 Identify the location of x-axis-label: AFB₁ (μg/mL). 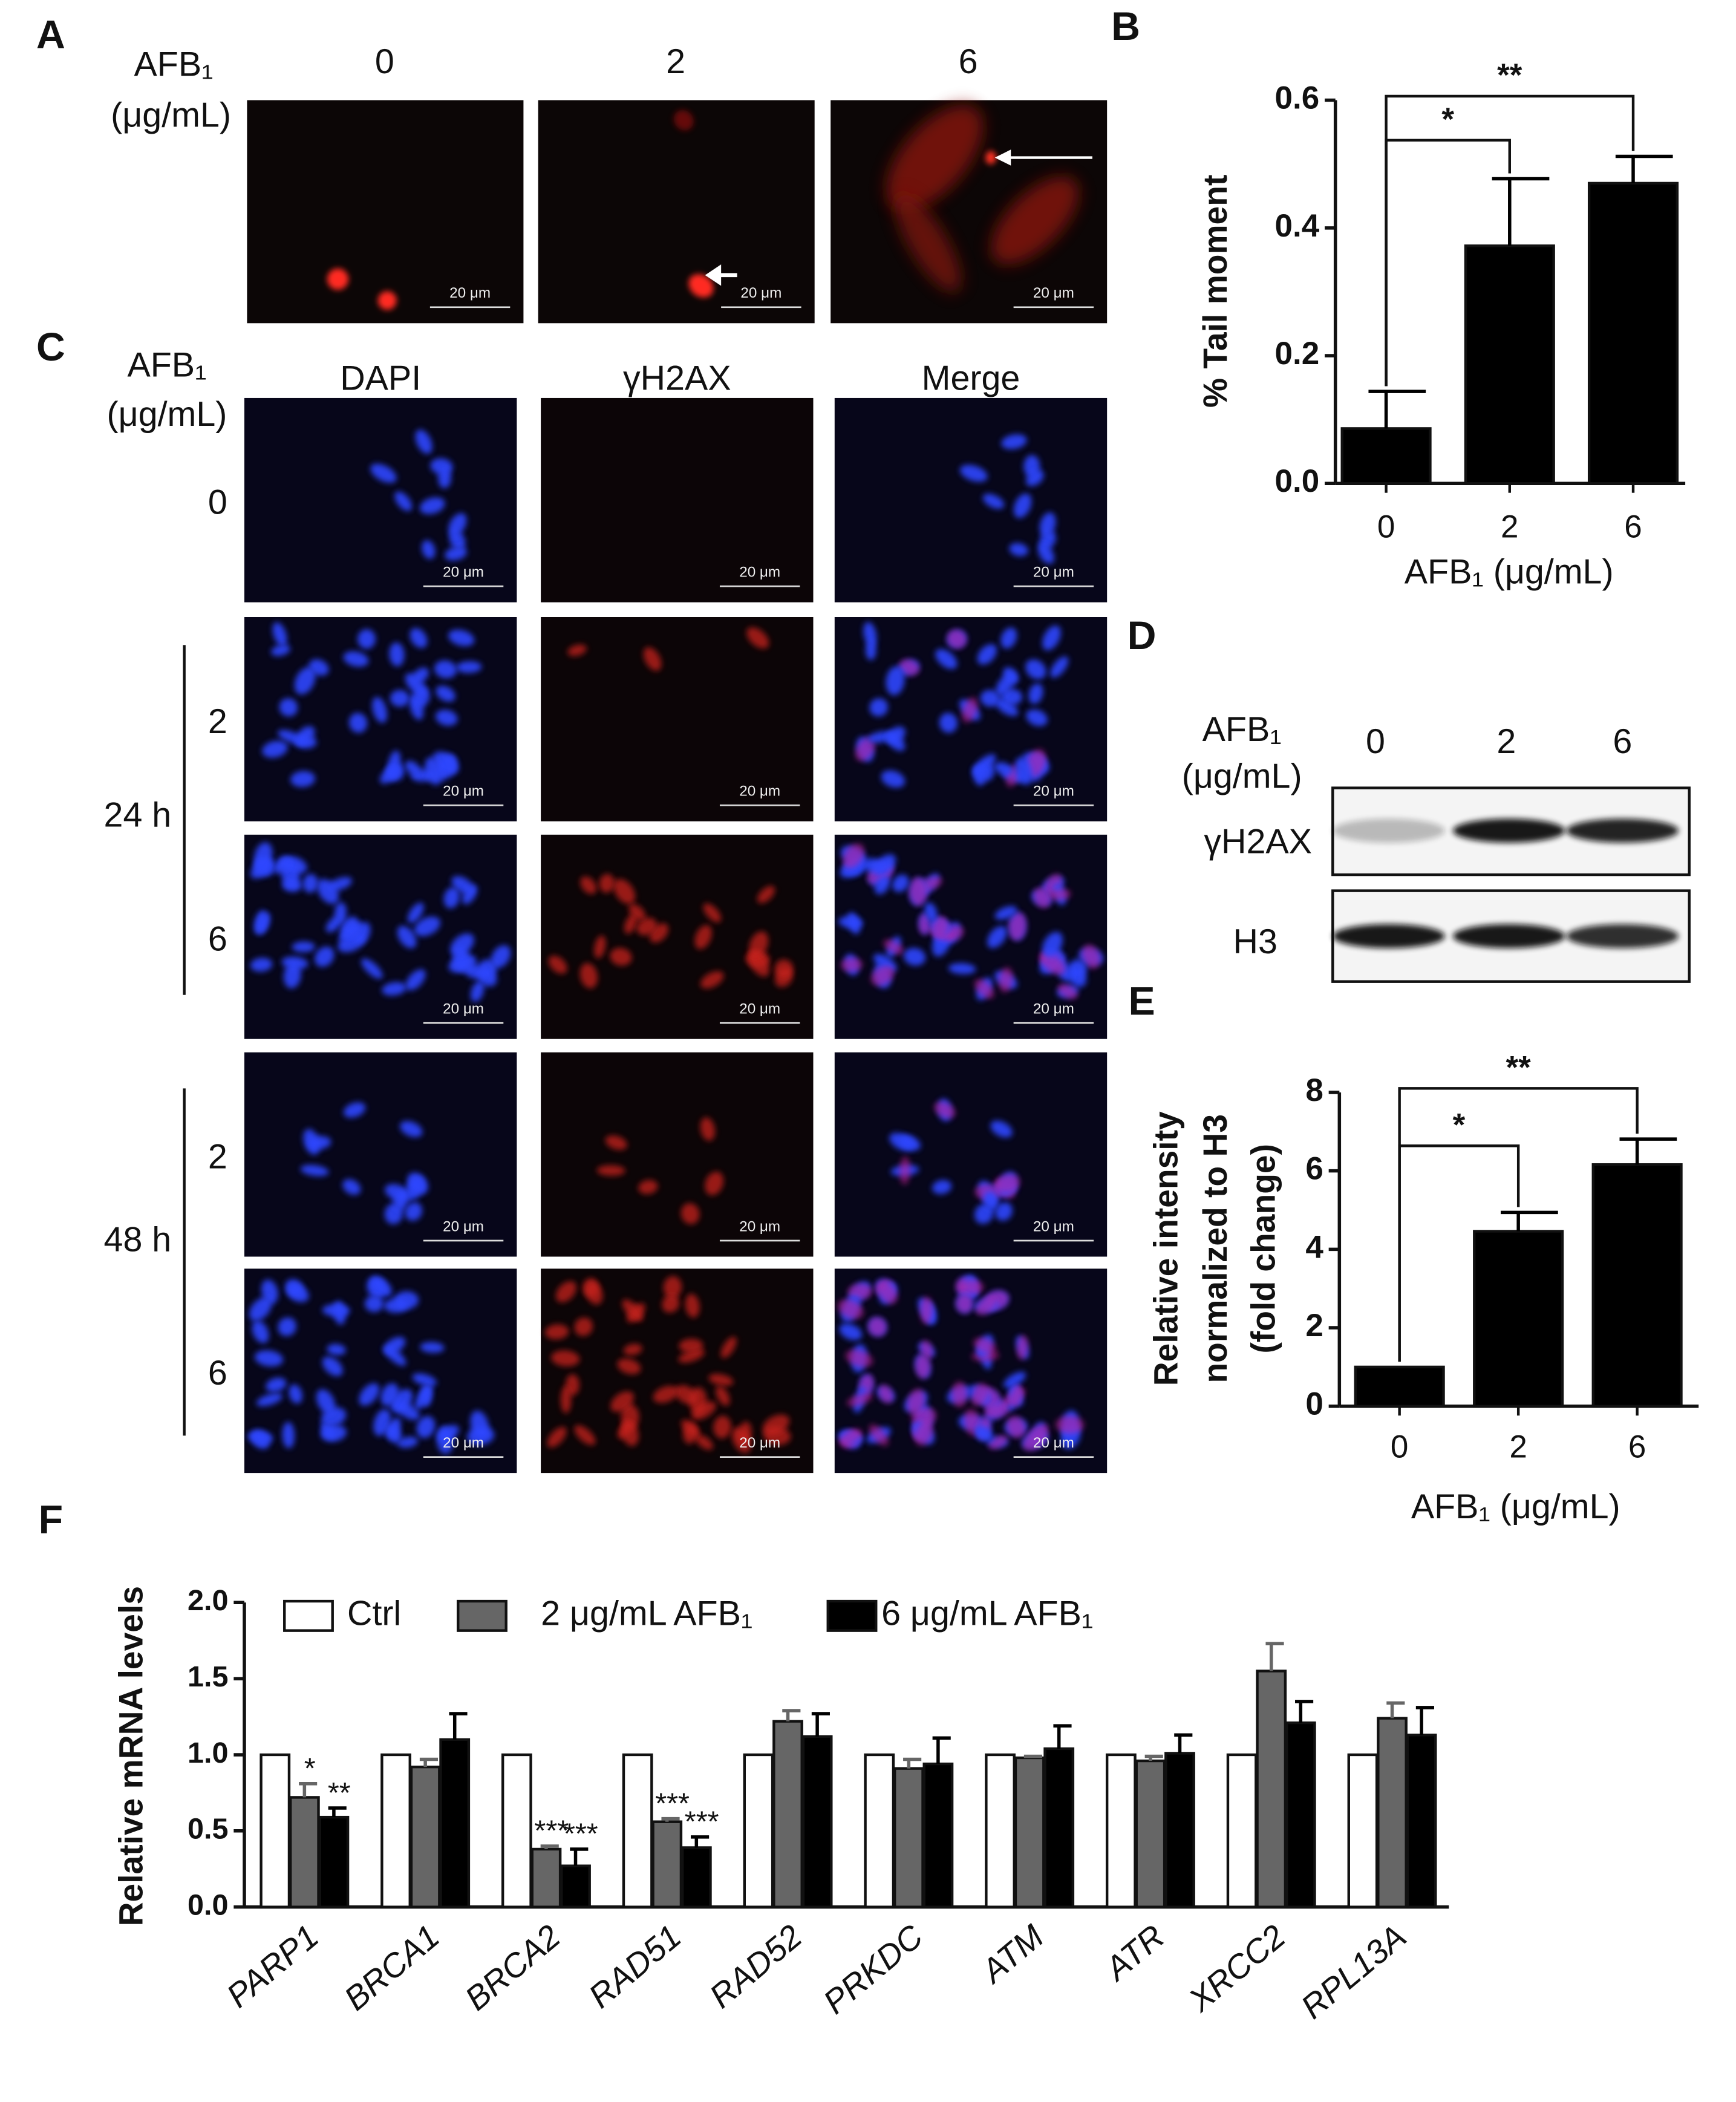
(1515, 1506).